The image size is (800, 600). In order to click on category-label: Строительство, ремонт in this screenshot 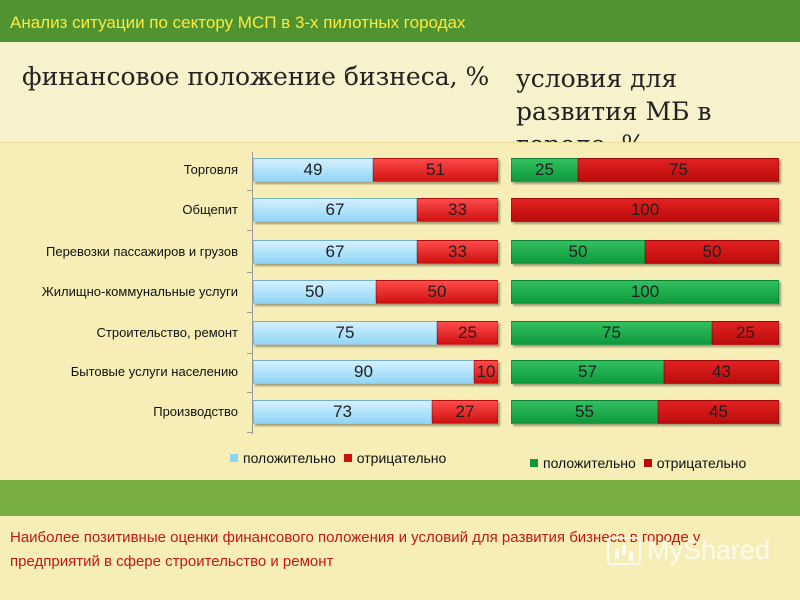, I will do `click(167, 332)`.